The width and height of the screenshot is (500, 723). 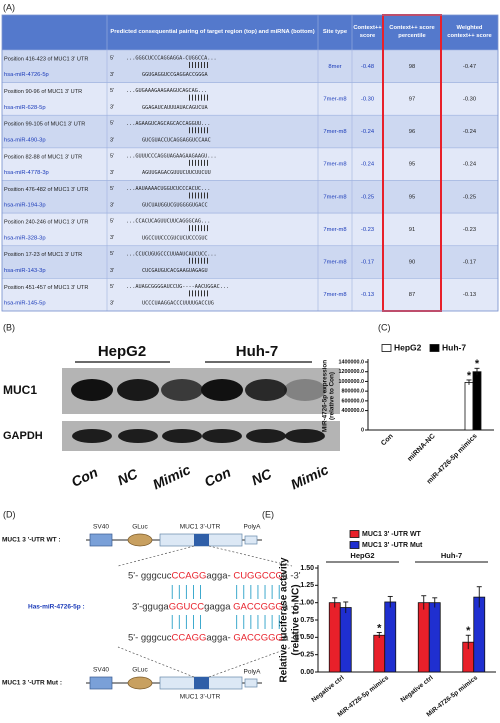 I want to click on y-tick-label: 1.25, so click(x=307, y=585).